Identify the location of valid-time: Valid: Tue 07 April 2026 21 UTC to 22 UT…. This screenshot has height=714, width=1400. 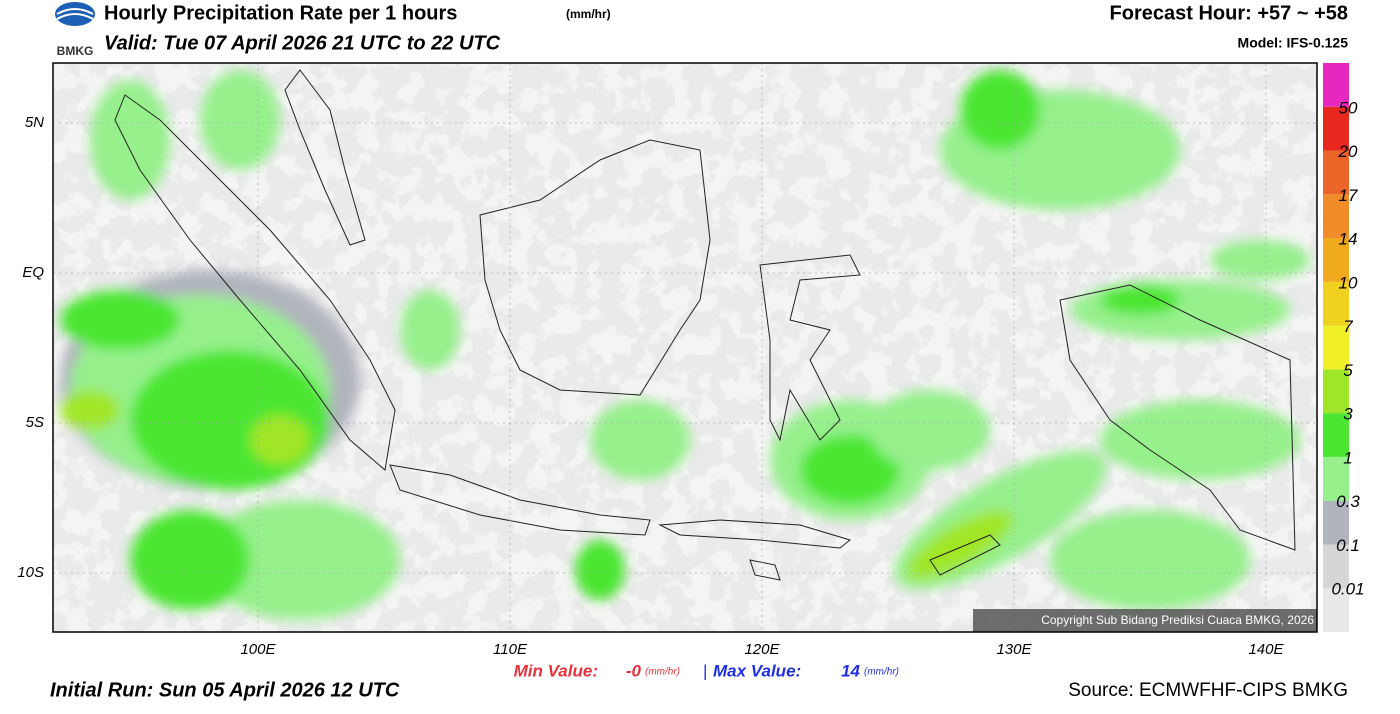
(302, 43).